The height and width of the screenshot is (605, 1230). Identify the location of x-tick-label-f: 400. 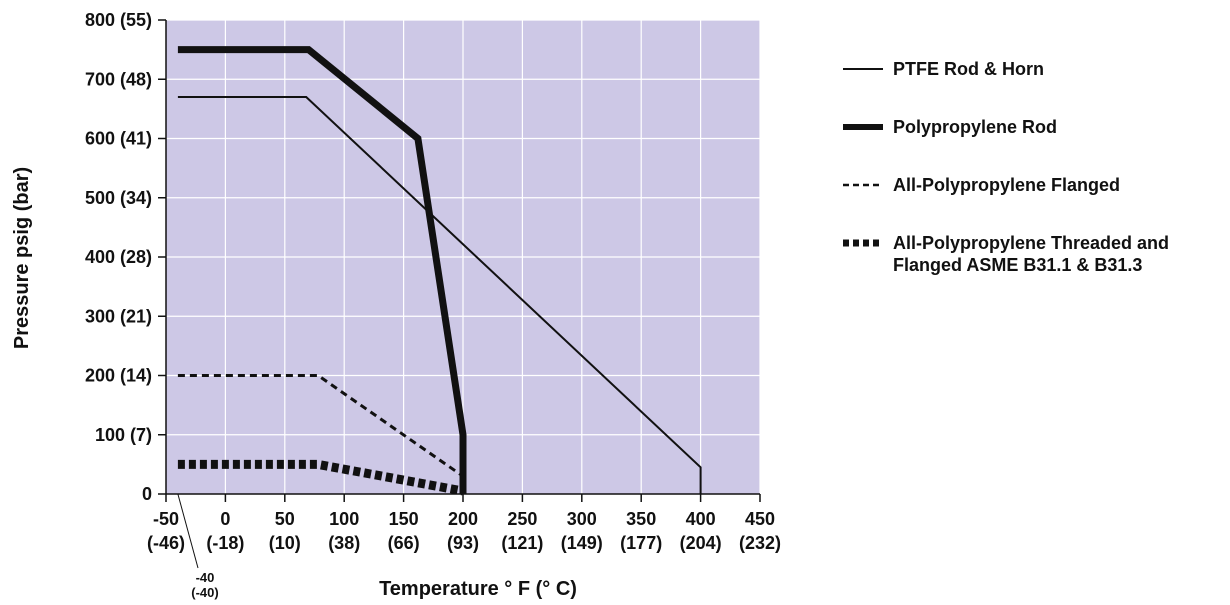
(701, 519).